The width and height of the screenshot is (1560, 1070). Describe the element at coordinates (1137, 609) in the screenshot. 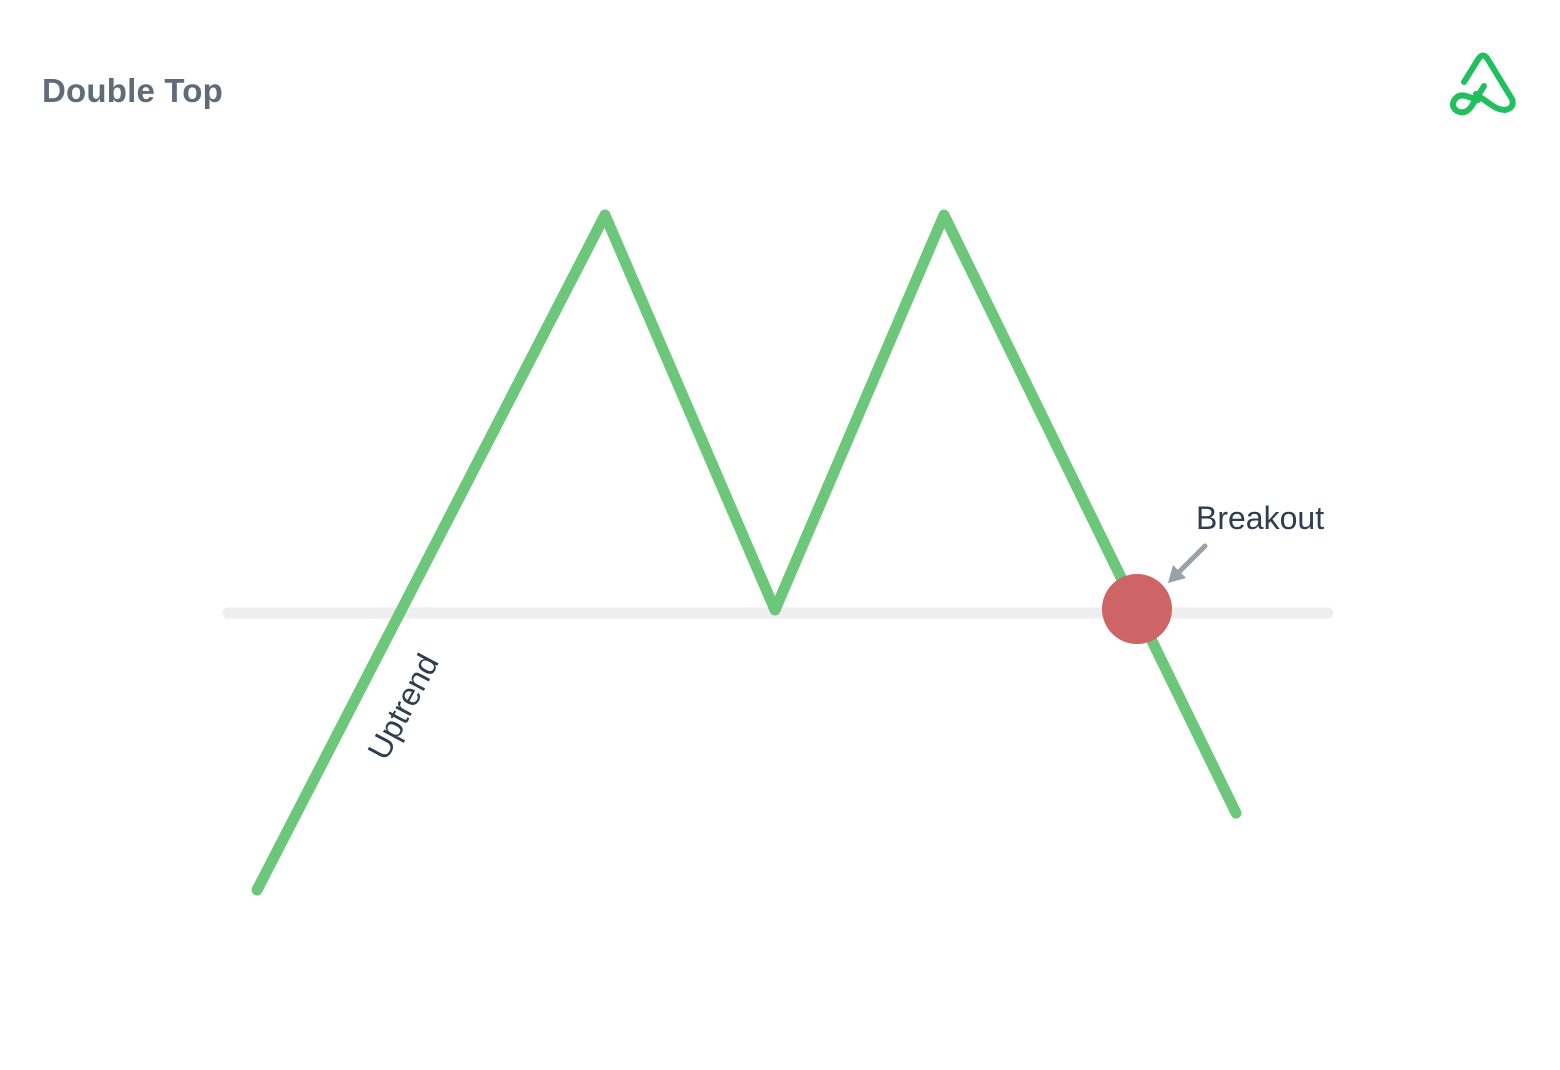

I see `breakout-marker` at that location.